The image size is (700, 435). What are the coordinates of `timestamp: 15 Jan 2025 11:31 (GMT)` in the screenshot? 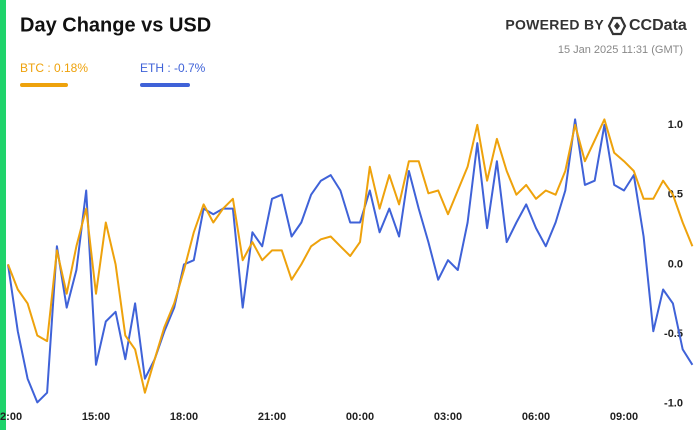 It's located at (620, 50).